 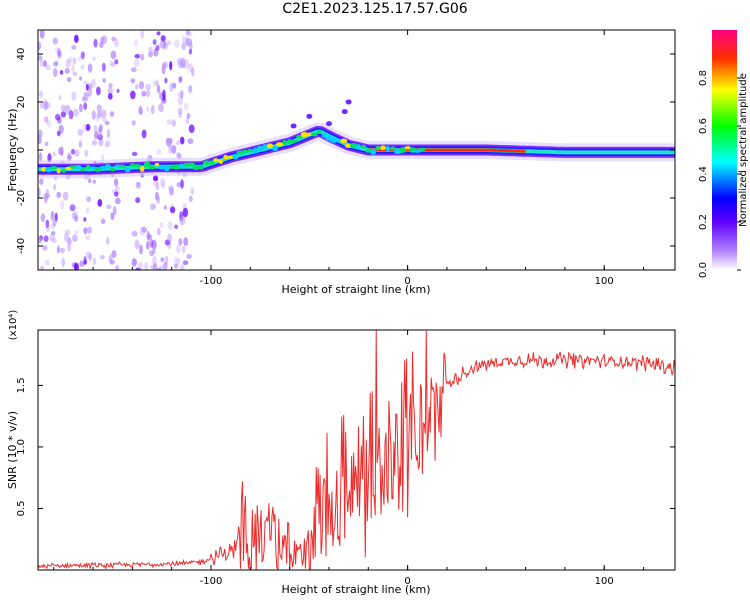 What do you see at coordinates (309, 116) in the screenshot?
I see `spectrogram-blob` at bounding box center [309, 116].